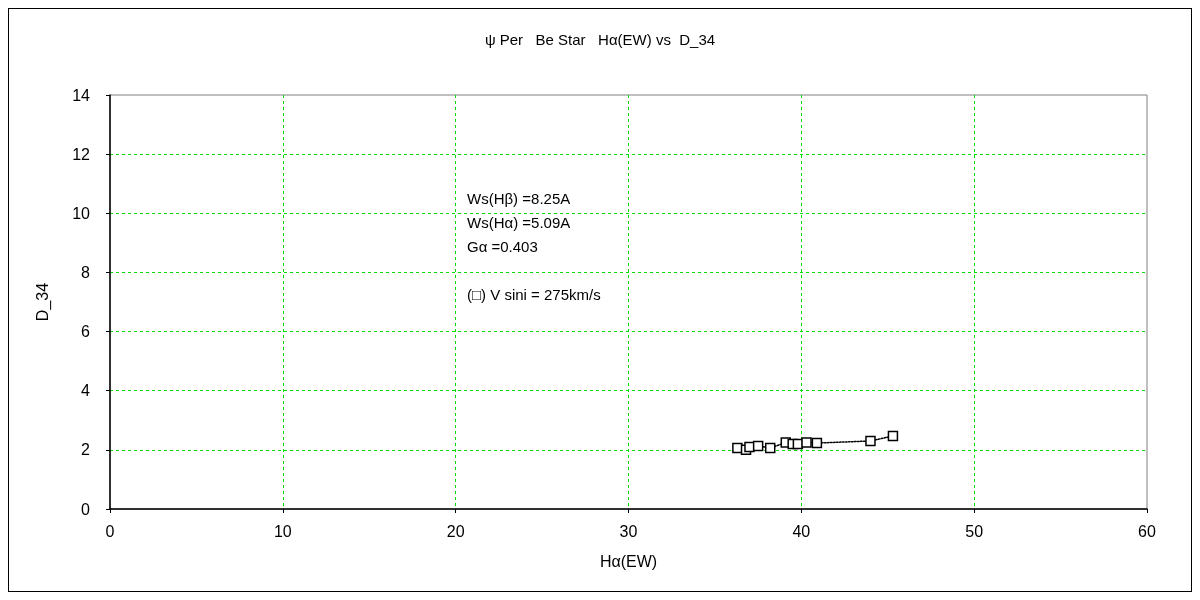  Describe the element at coordinates (628, 561) in the screenshot. I see `x-axis-title: Hα(EW)` at that location.